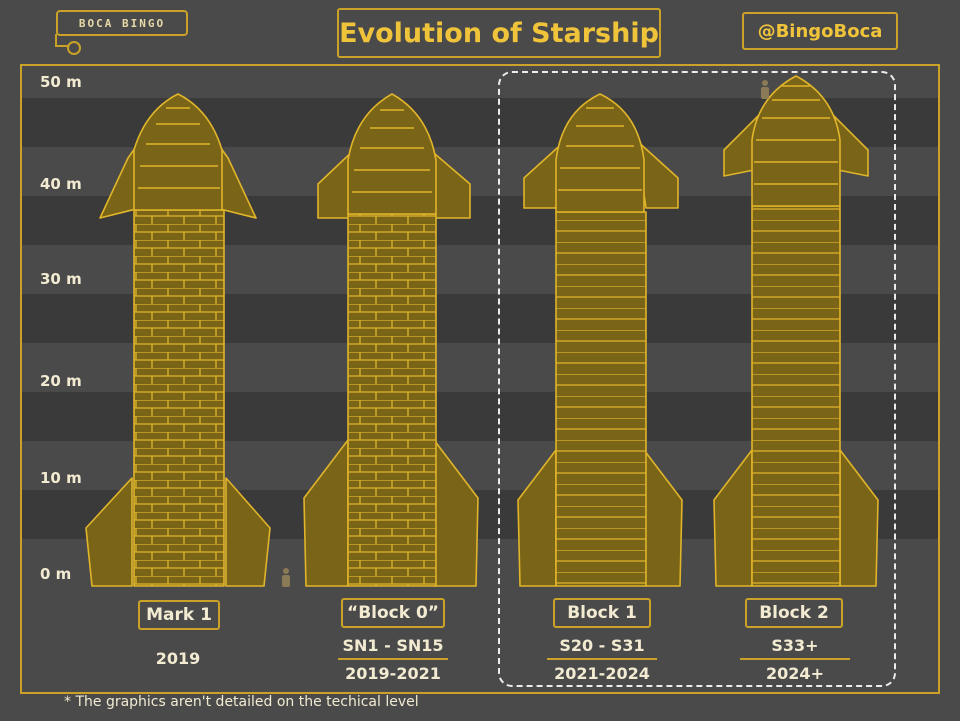 This screenshot has height=721, width=960. Describe the element at coordinates (795, 645) in the screenshot. I see `ship-serials-block-2: S33+` at that location.